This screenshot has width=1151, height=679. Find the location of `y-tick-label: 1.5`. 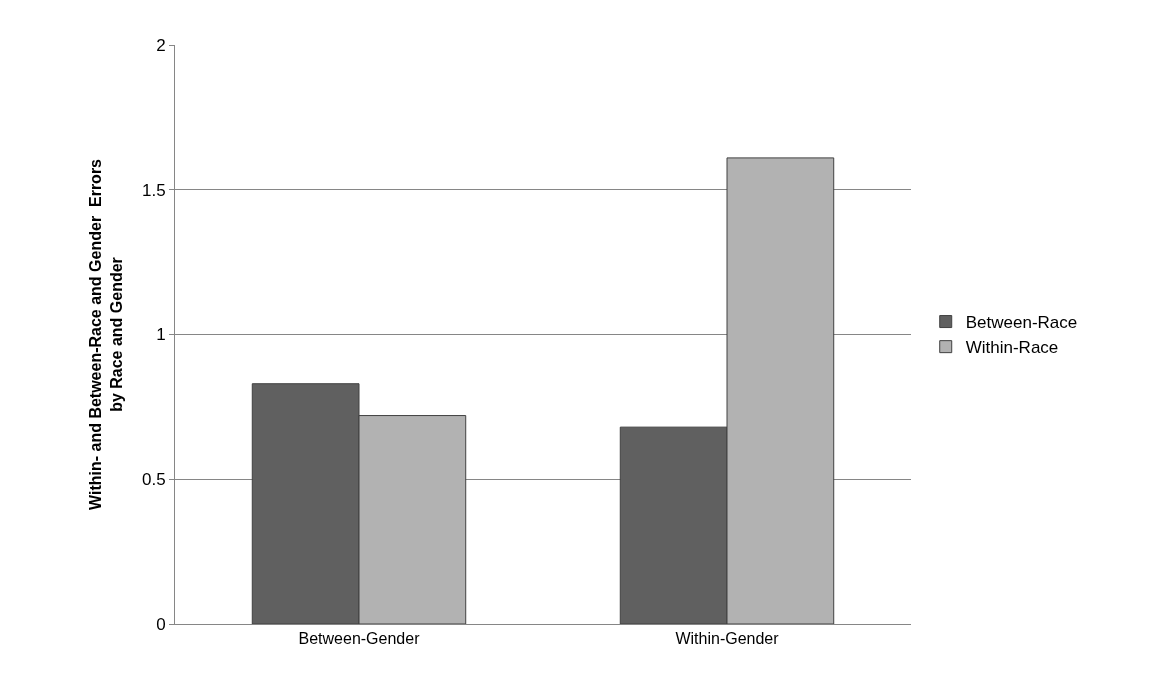

y-tick-label: 1.5 is located at coordinates (153, 190).